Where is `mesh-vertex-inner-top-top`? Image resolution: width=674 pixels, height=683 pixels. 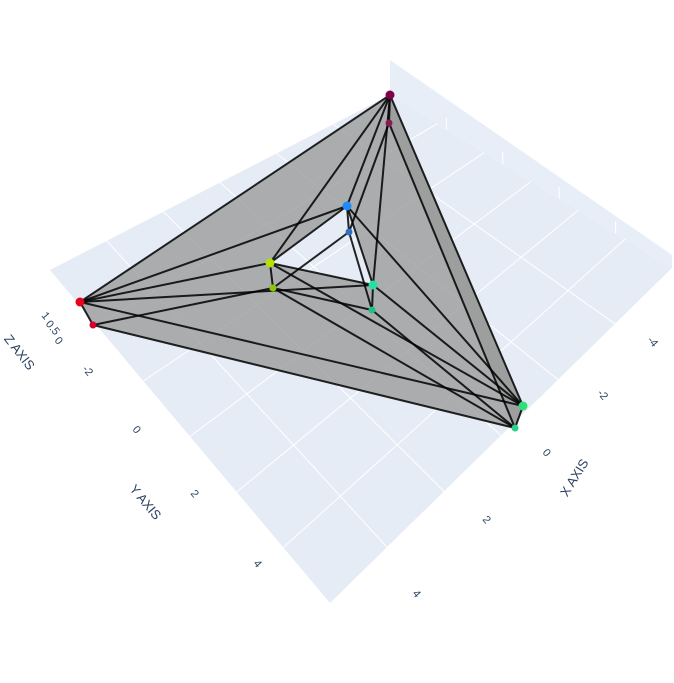
mesh-vertex-inner-top-top is located at coordinates (347, 206).